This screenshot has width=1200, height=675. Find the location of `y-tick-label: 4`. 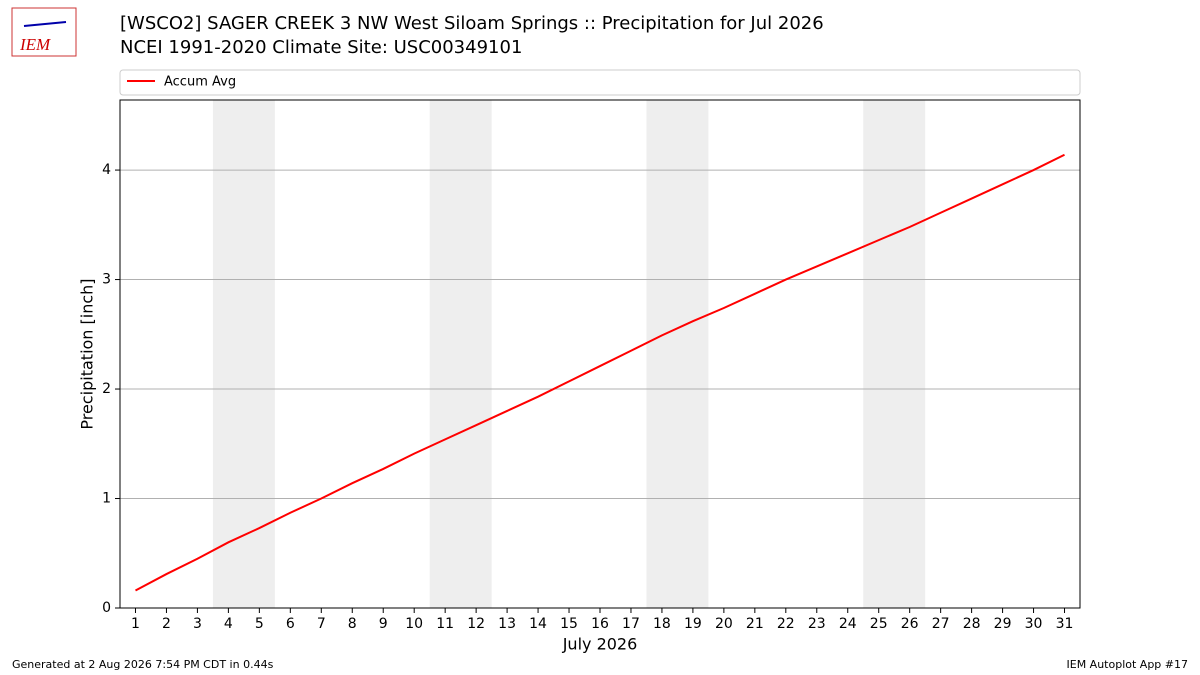

y-tick-label: 4 is located at coordinates (106, 170).